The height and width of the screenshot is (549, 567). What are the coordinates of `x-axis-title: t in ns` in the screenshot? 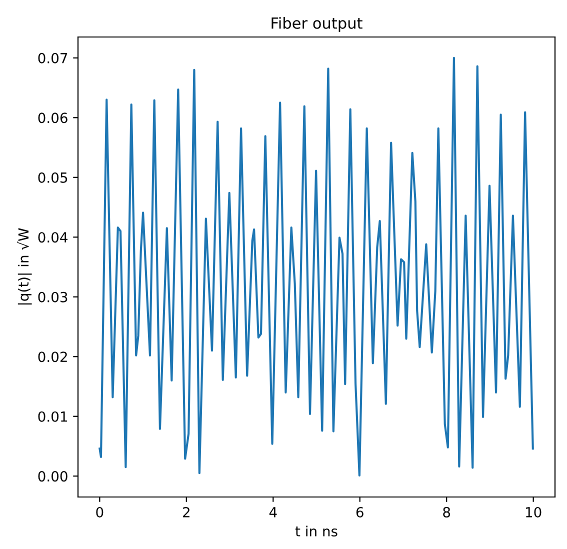 It's located at (316, 531).